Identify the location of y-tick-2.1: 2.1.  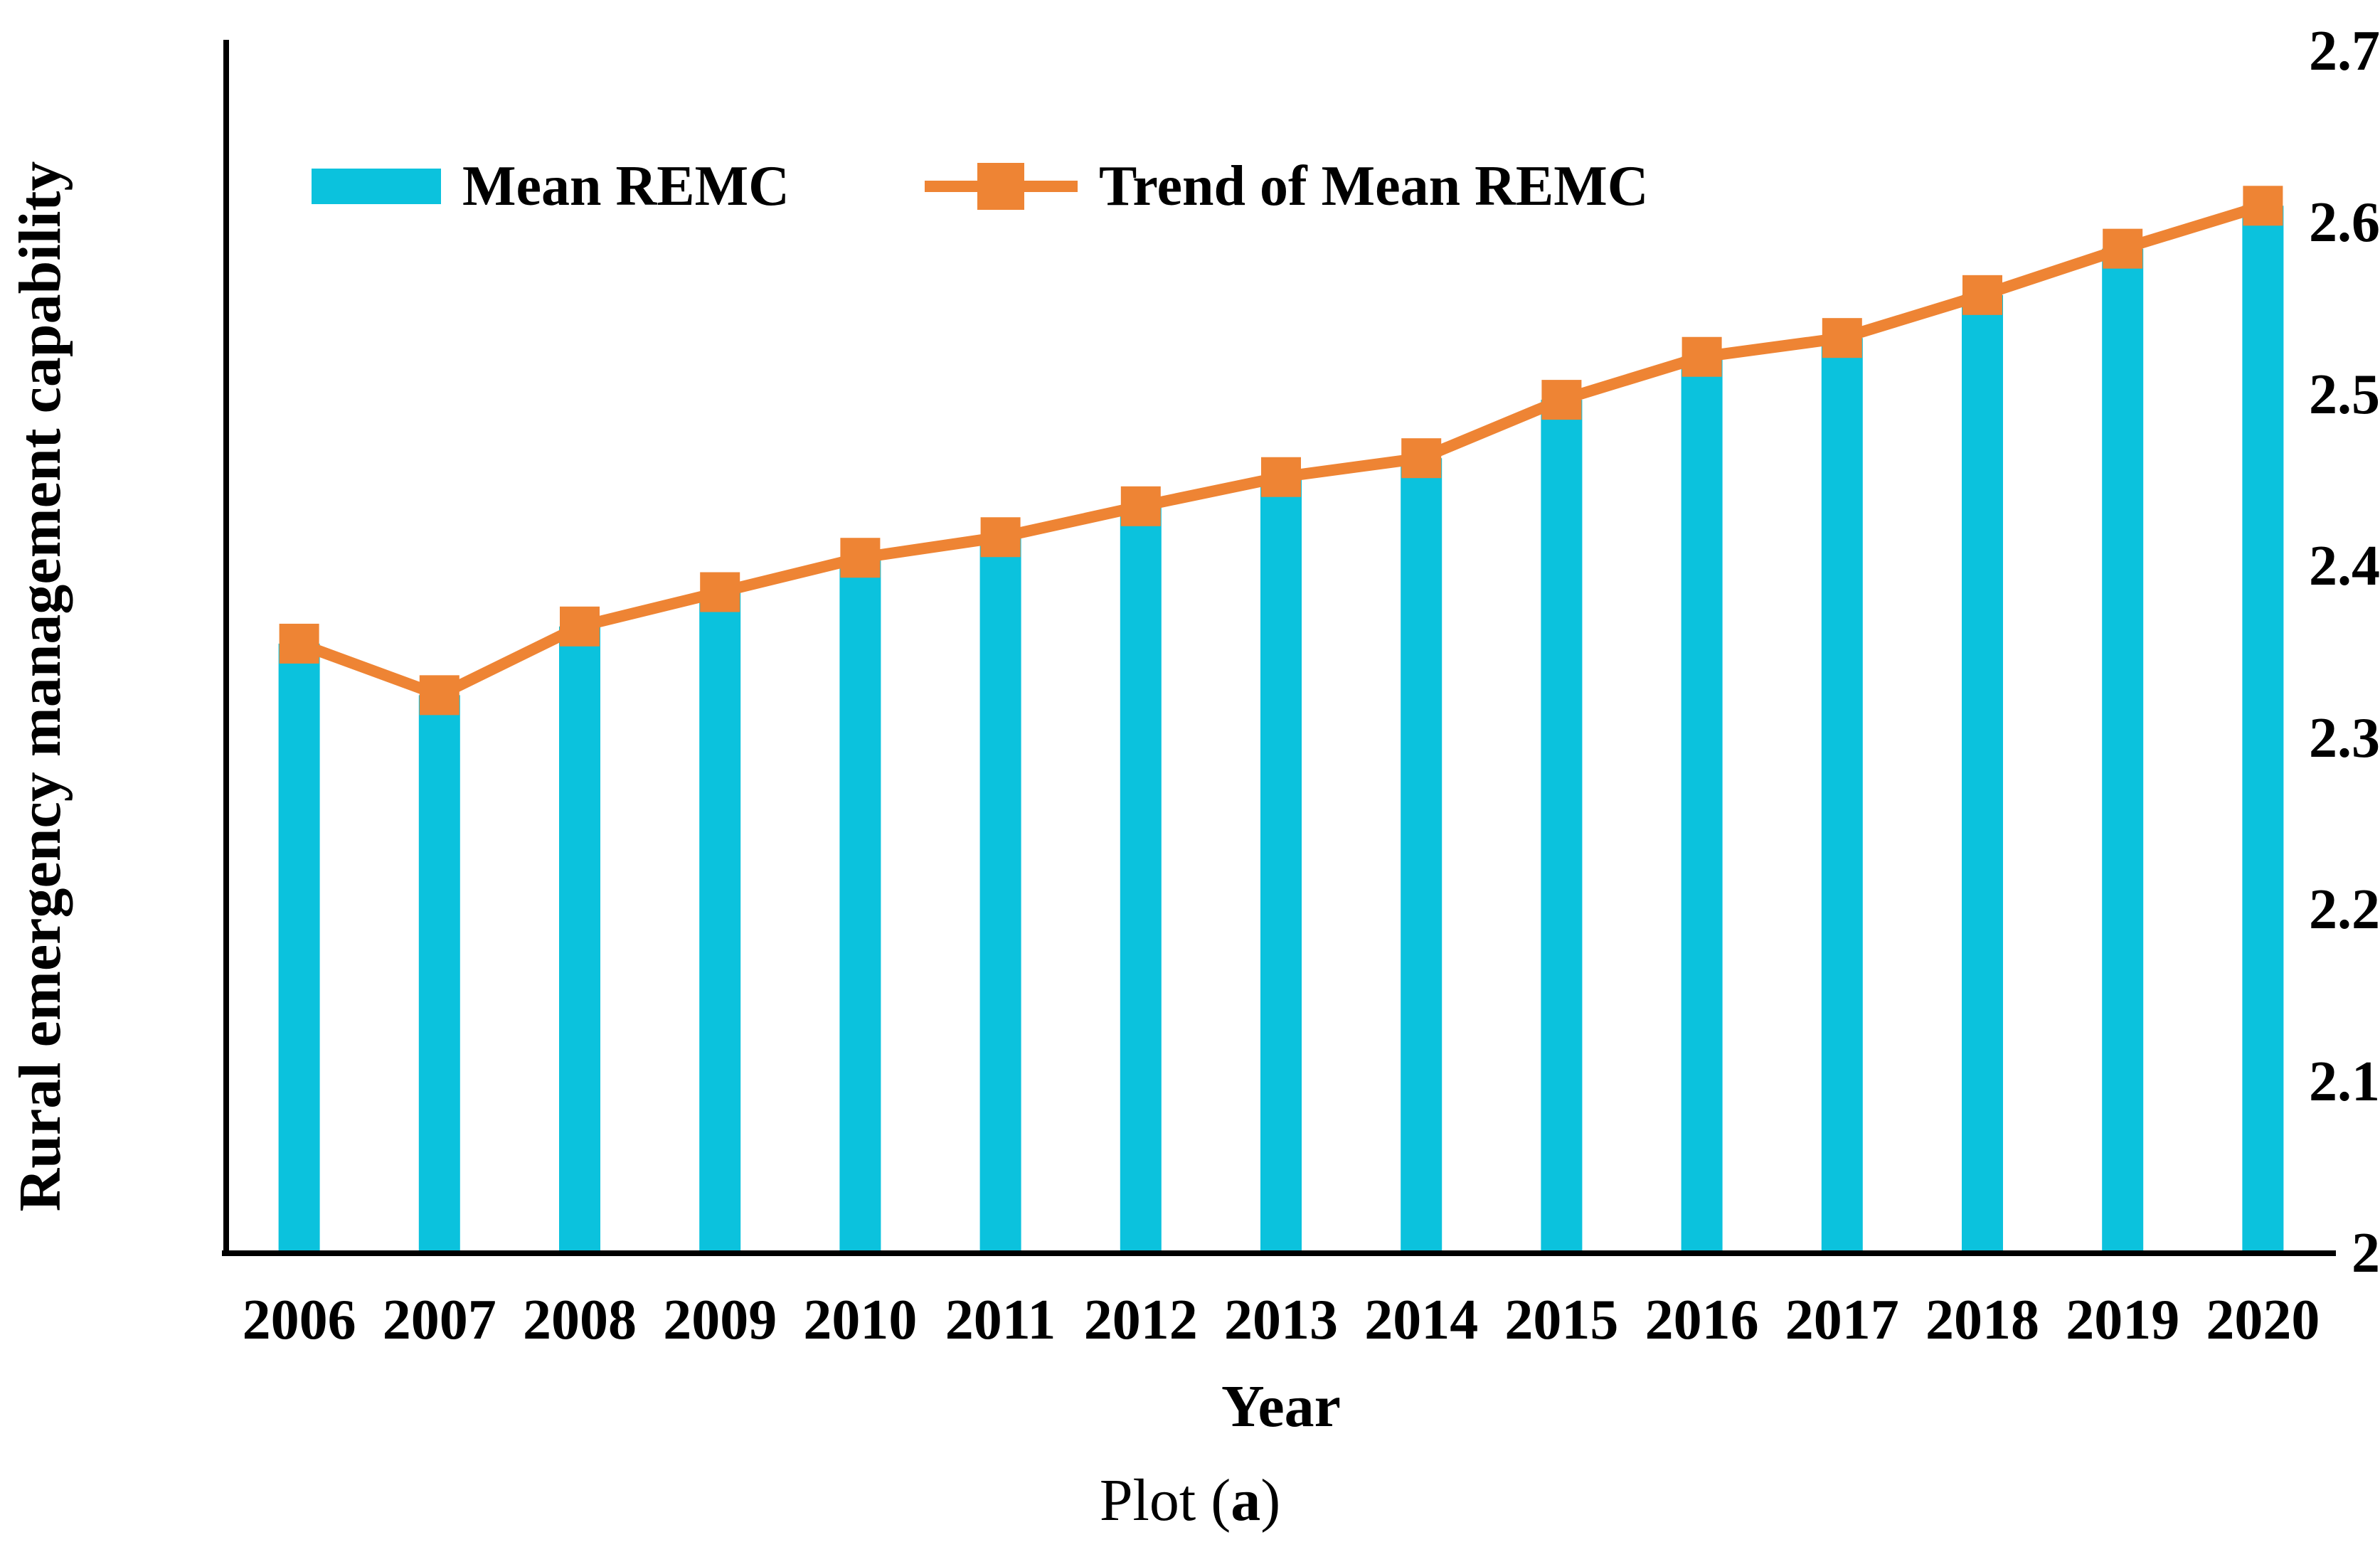
(2344, 1081).